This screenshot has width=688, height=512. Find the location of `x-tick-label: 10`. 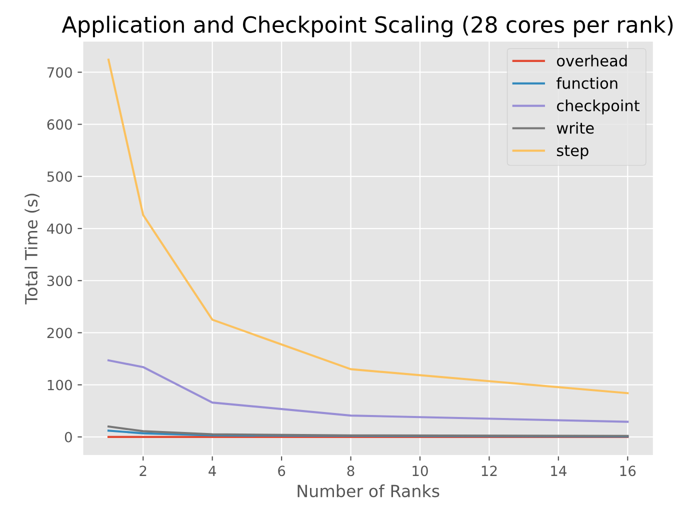

x-tick-label: 10 is located at coordinates (420, 471).